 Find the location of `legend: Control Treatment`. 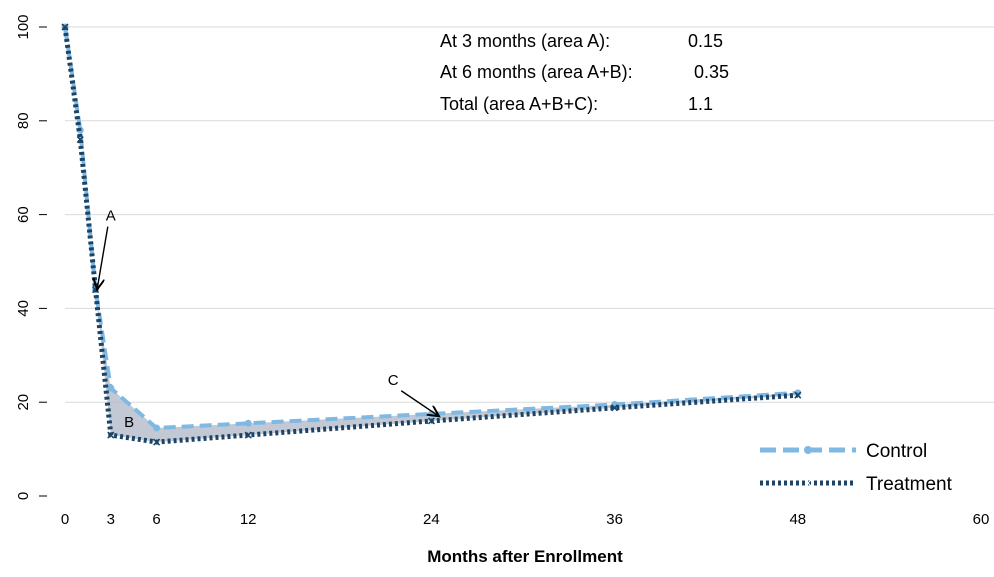

legend: Control Treatment is located at coordinates (856, 468).